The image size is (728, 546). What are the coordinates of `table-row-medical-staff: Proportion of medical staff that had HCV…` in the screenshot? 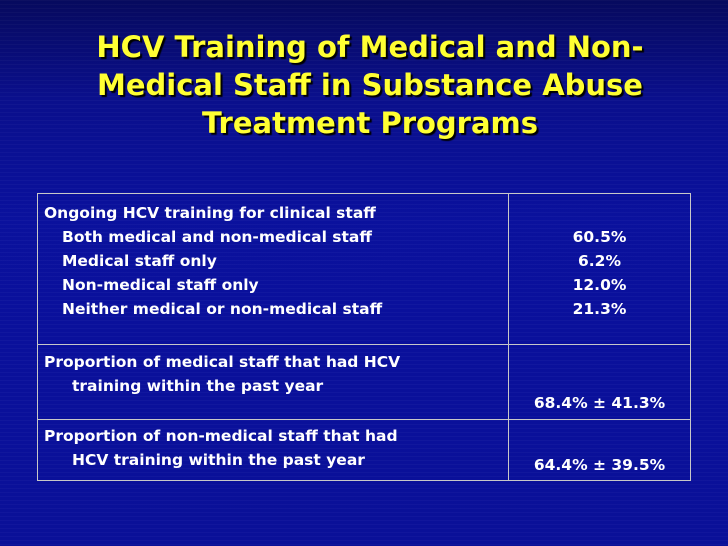 It's located at (364, 382).